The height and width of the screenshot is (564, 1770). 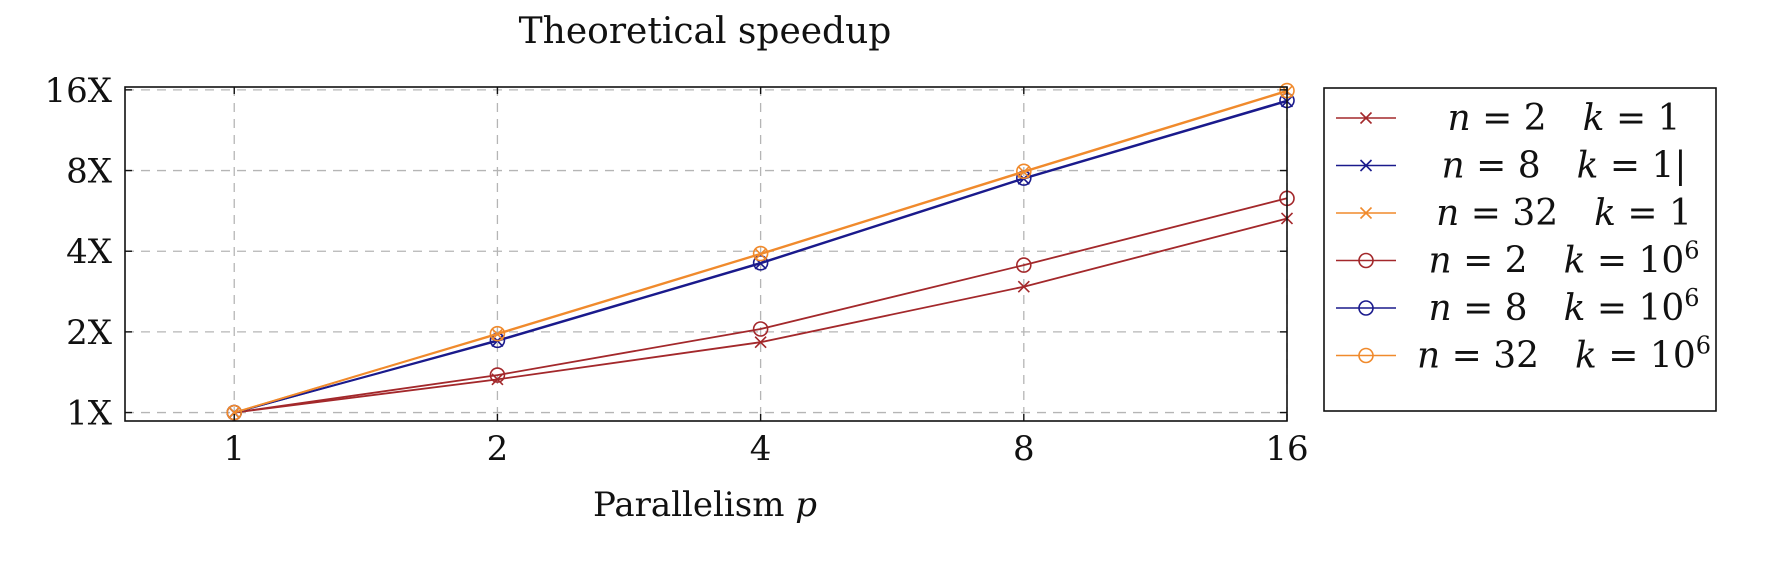 I want to click on y-tick-label: 4X, so click(x=89, y=252).